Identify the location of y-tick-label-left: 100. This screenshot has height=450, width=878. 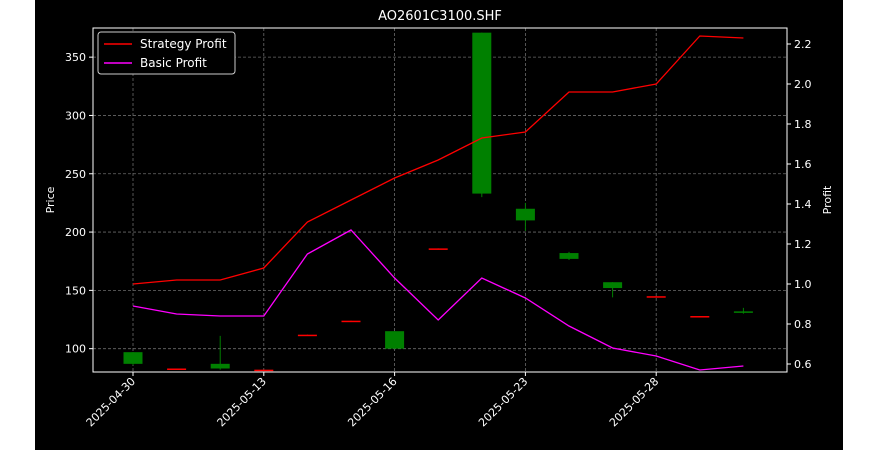
(75, 349).